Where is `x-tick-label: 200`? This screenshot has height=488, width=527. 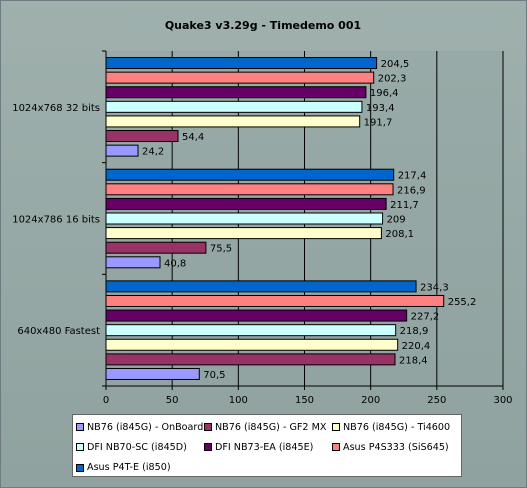 x-tick-label: 200 is located at coordinates (370, 400).